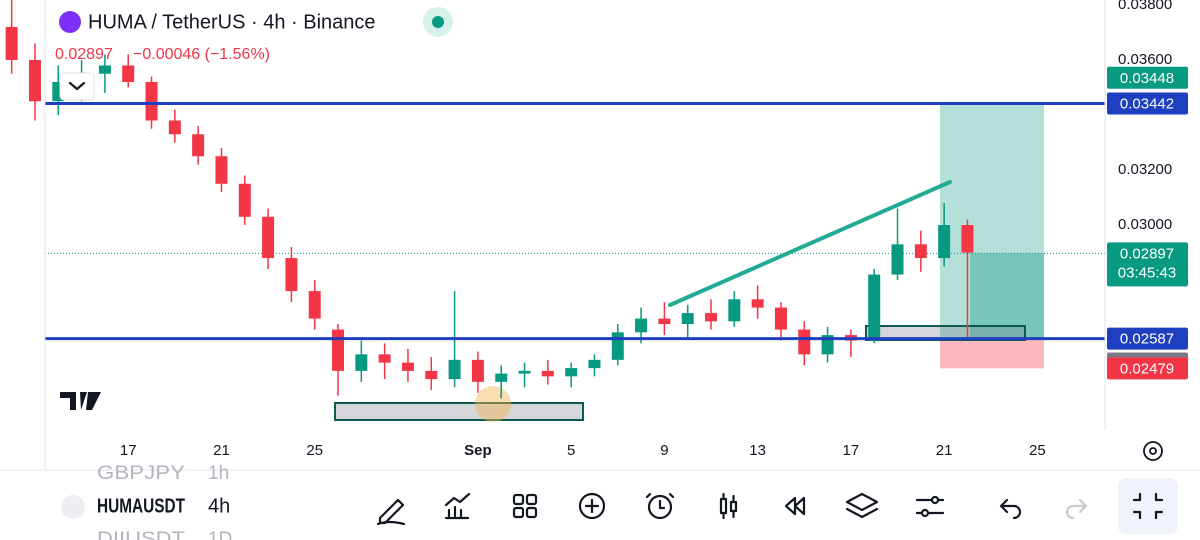 This screenshot has width=1200, height=540. I want to click on support-box, so click(459, 411).